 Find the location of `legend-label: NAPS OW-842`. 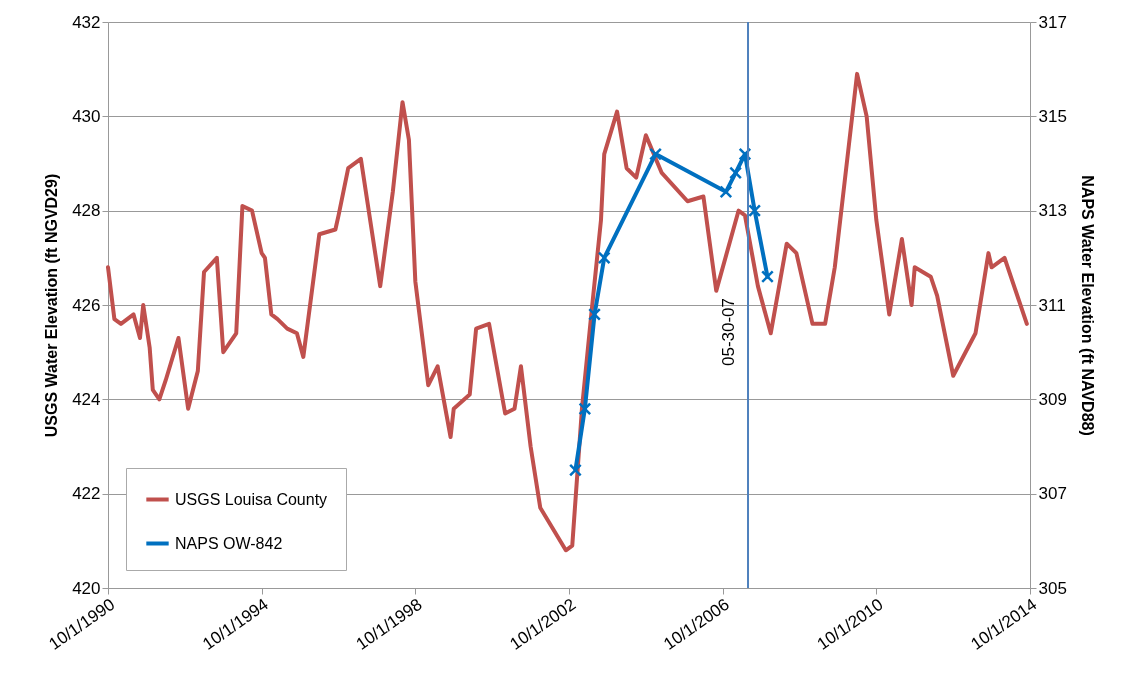

legend-label: NAPS OW-842 is located at coordinates (229, 543).